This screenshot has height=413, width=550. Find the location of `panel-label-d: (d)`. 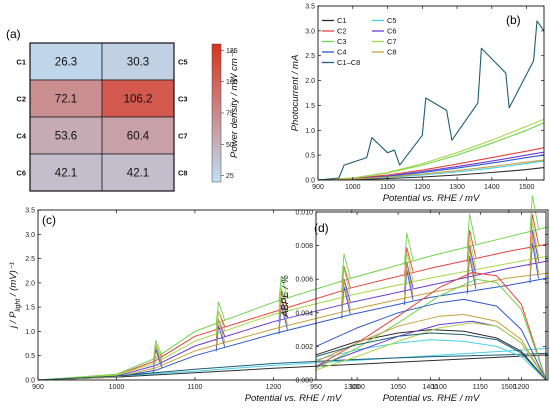

panel-label-d: (d) is located at coordinates (321, 228).